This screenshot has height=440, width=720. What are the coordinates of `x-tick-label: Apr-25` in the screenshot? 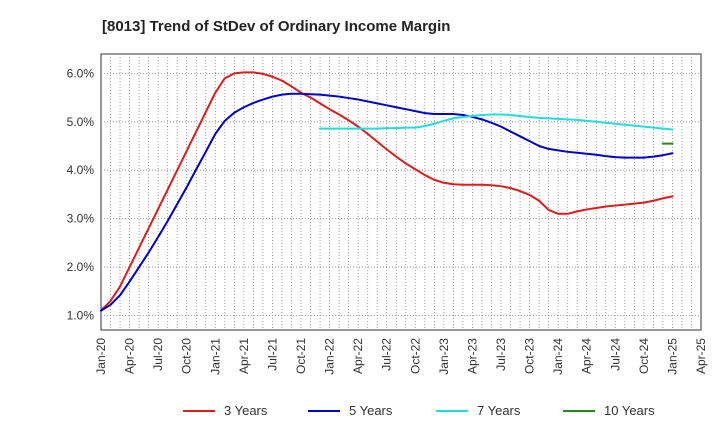 It's located at (701, 356).